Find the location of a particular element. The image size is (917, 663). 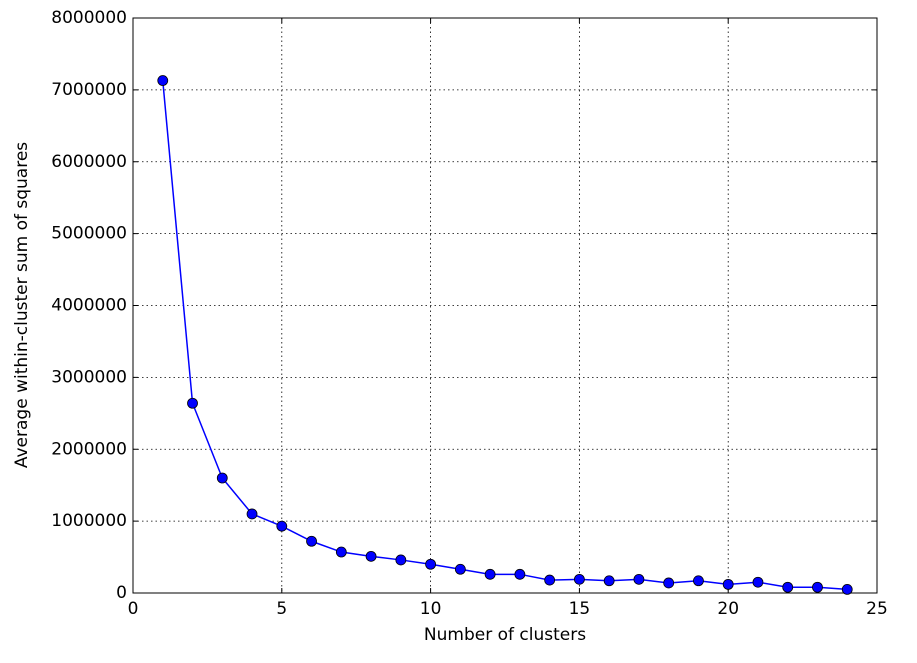

y-tick-label: 8000000 is located at coordinates (89, 18).